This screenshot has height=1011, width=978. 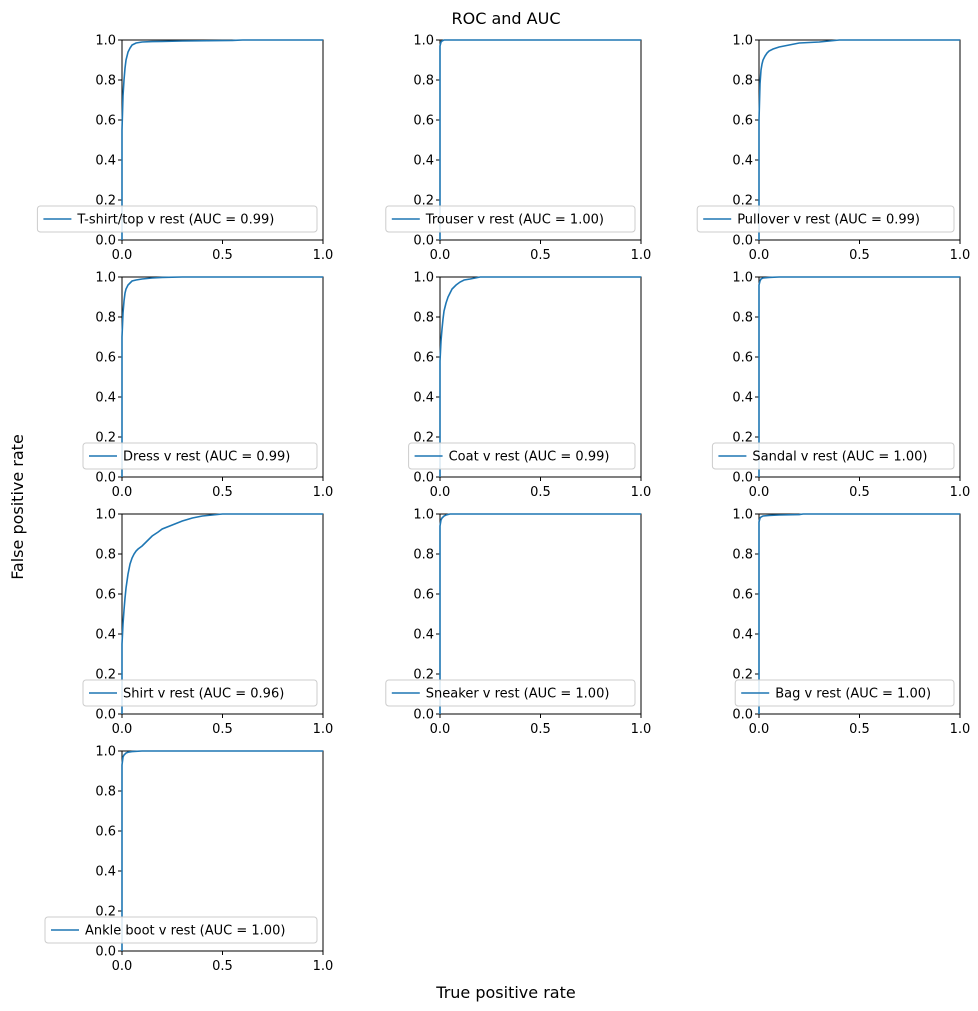 I want to click on legend-label: Shirt v rest (AUC = 0.96), so click(x=203, y=694).